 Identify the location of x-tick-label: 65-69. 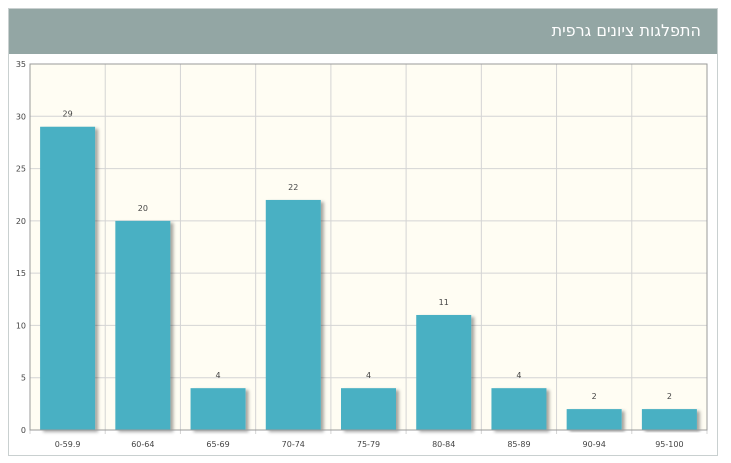
(217, 444).